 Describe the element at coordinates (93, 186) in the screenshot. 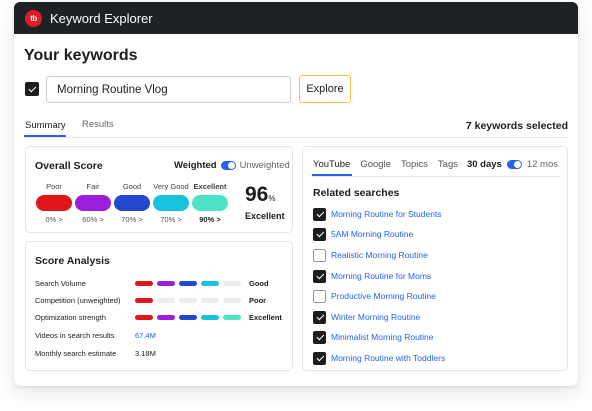

I see `level-label: Fair` at that location.